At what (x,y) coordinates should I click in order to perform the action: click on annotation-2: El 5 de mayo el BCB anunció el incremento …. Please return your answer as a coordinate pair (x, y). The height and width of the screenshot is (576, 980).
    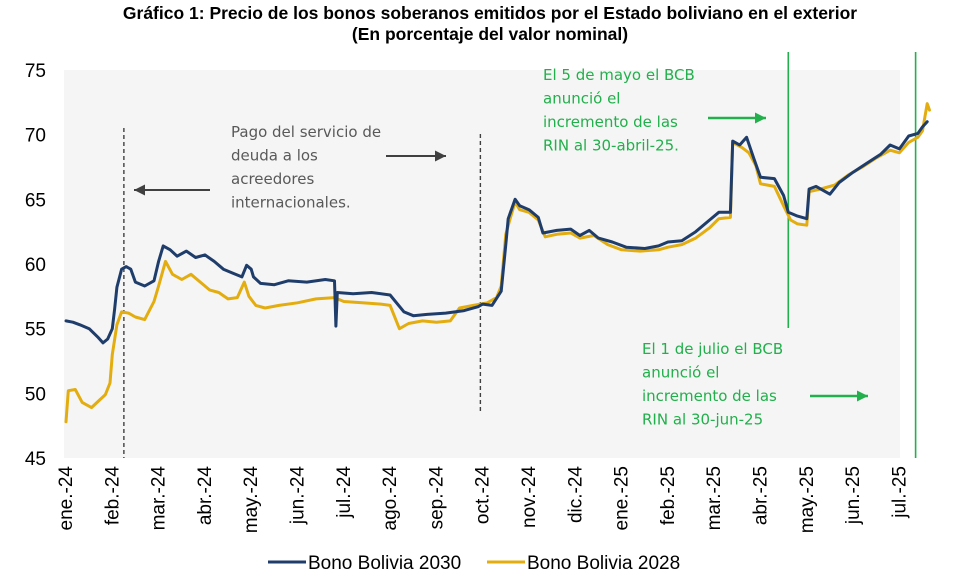
    Looking at the image, I should click on (619, 110).